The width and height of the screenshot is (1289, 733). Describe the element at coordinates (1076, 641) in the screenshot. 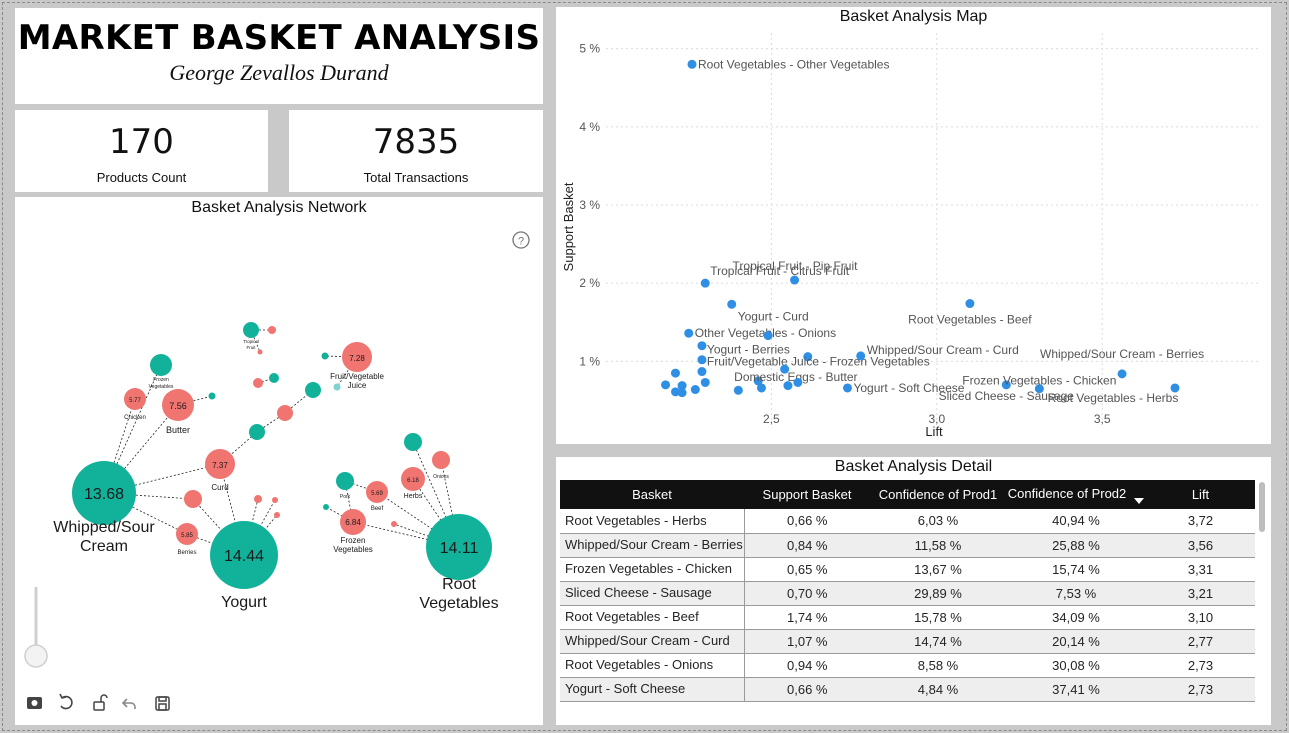

I see `table-cell: 20,14 %` at that location.